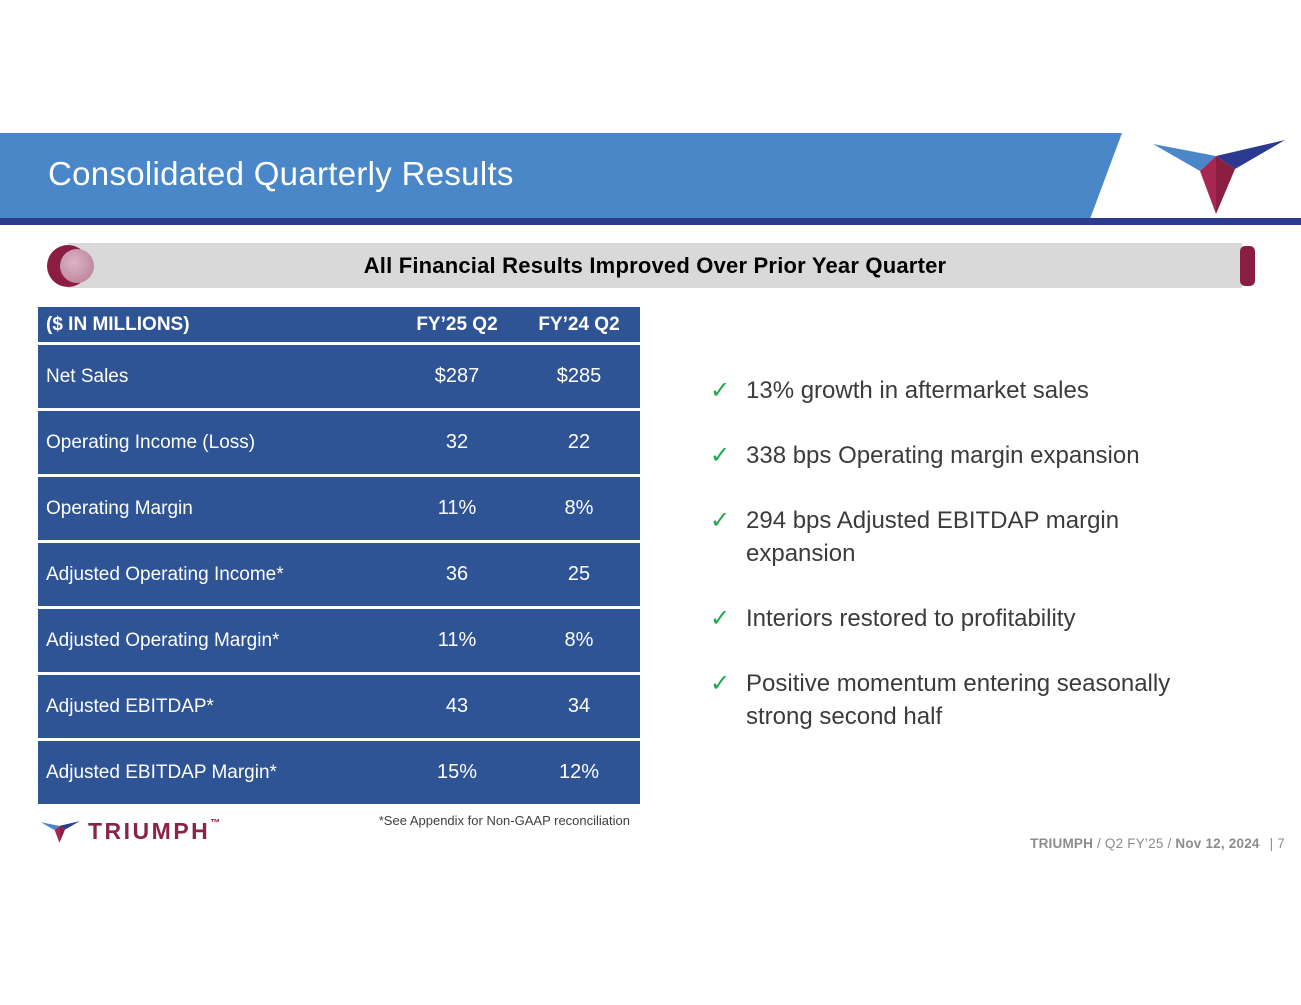 This screenshot has height=1005, width=1301. I want to click on triumph-logo-icon, so click(1219, 177).